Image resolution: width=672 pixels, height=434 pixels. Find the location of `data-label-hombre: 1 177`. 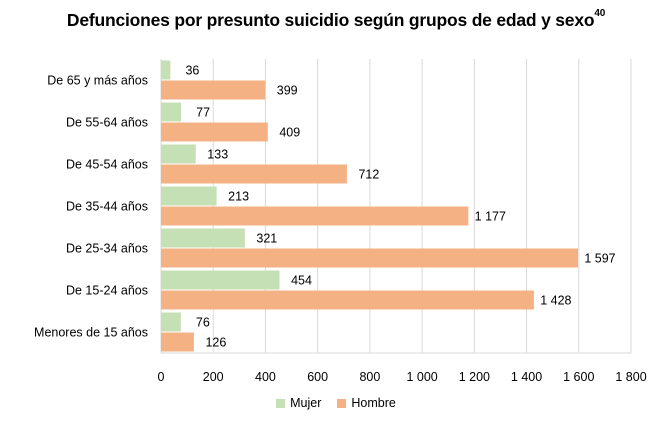

data-label-hombre: 1 177 is located at coordinates (490, 217).